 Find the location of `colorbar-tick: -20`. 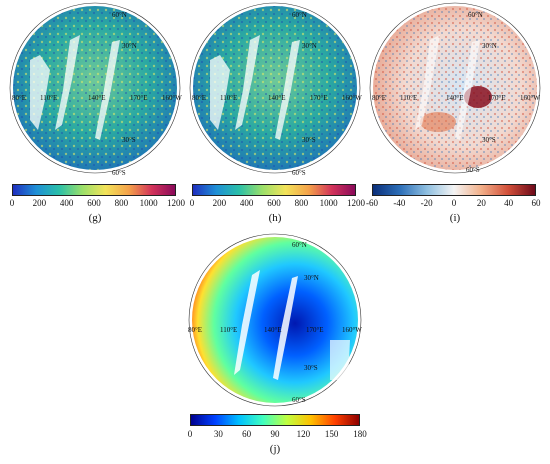

colorbar-tick: -20 is located at coordinates (426, 203).